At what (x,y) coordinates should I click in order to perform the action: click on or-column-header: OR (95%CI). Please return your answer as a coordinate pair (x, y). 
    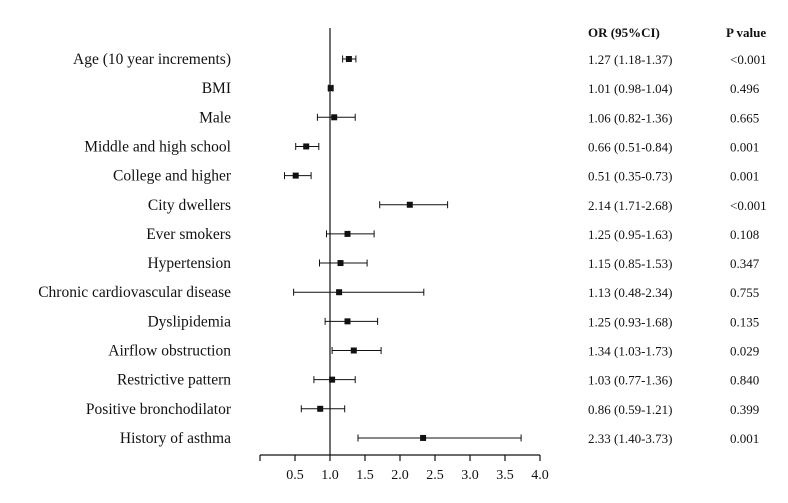
    Looking at the image, I should click on (624, 32).